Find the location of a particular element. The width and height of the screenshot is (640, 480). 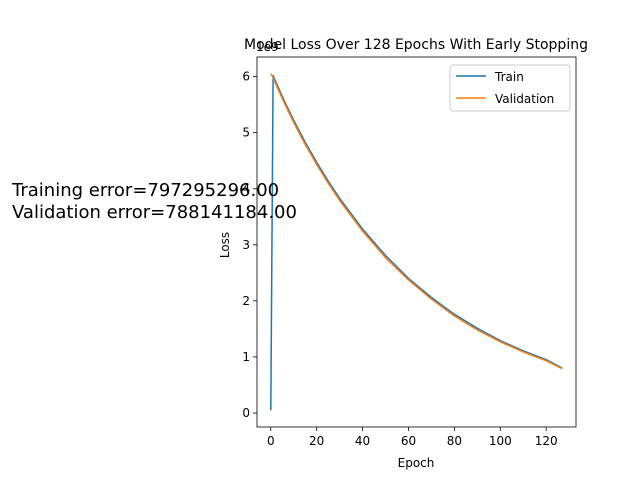

y-tick-label: 6 is located at coordinates (246, 77).